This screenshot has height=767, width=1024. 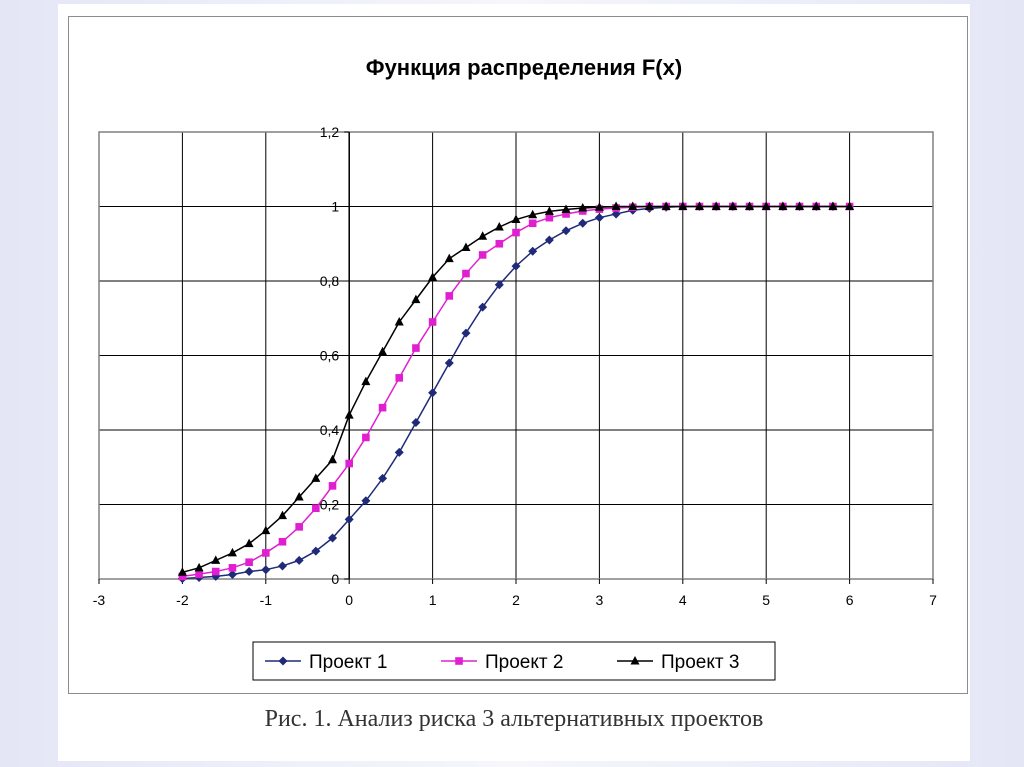 I want to click on legend-label: Проект 2, so click(x=524, y=662).